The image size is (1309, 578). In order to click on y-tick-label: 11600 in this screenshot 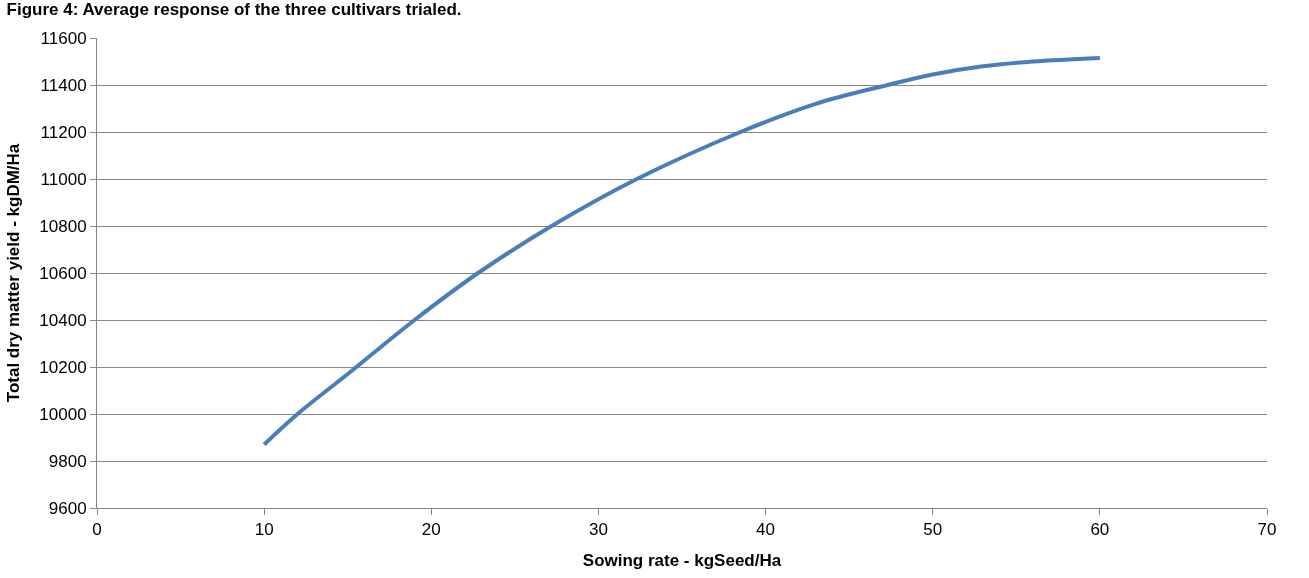, I will do `click(63, 38)`.